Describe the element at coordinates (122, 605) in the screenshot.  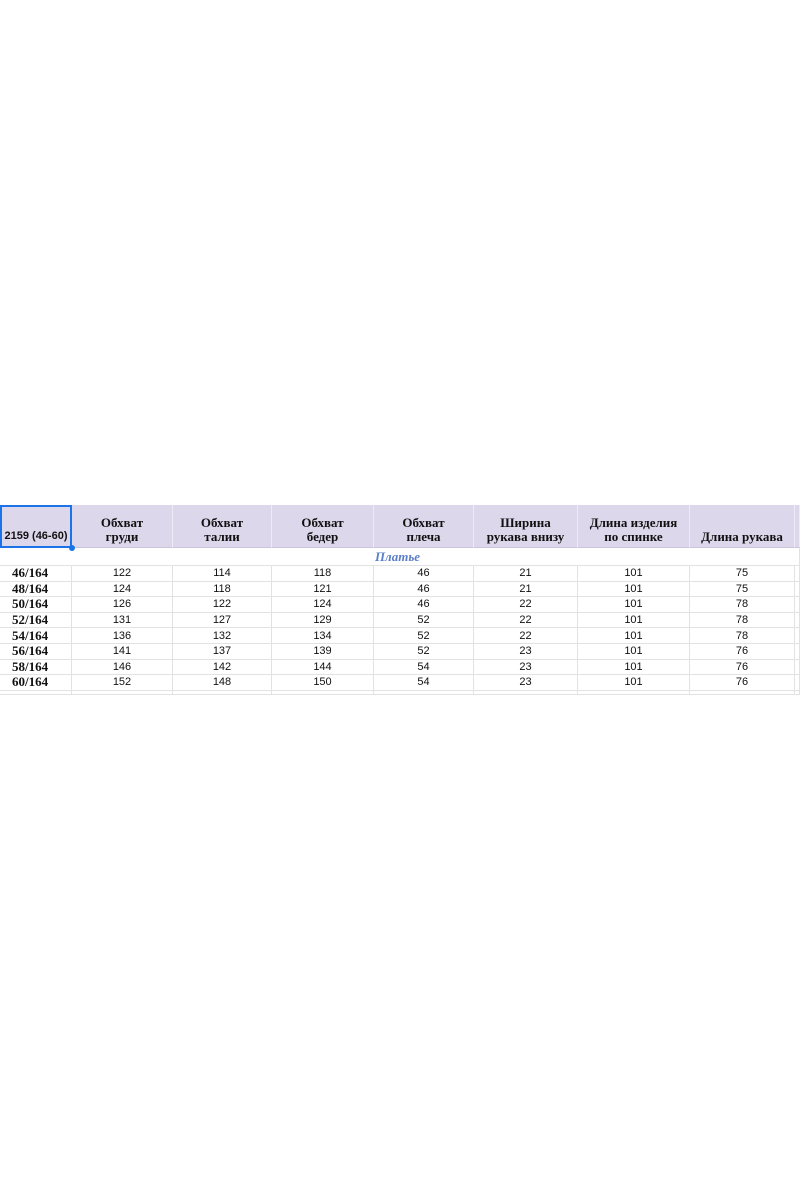
I see `measure-cell: 126` at that location.